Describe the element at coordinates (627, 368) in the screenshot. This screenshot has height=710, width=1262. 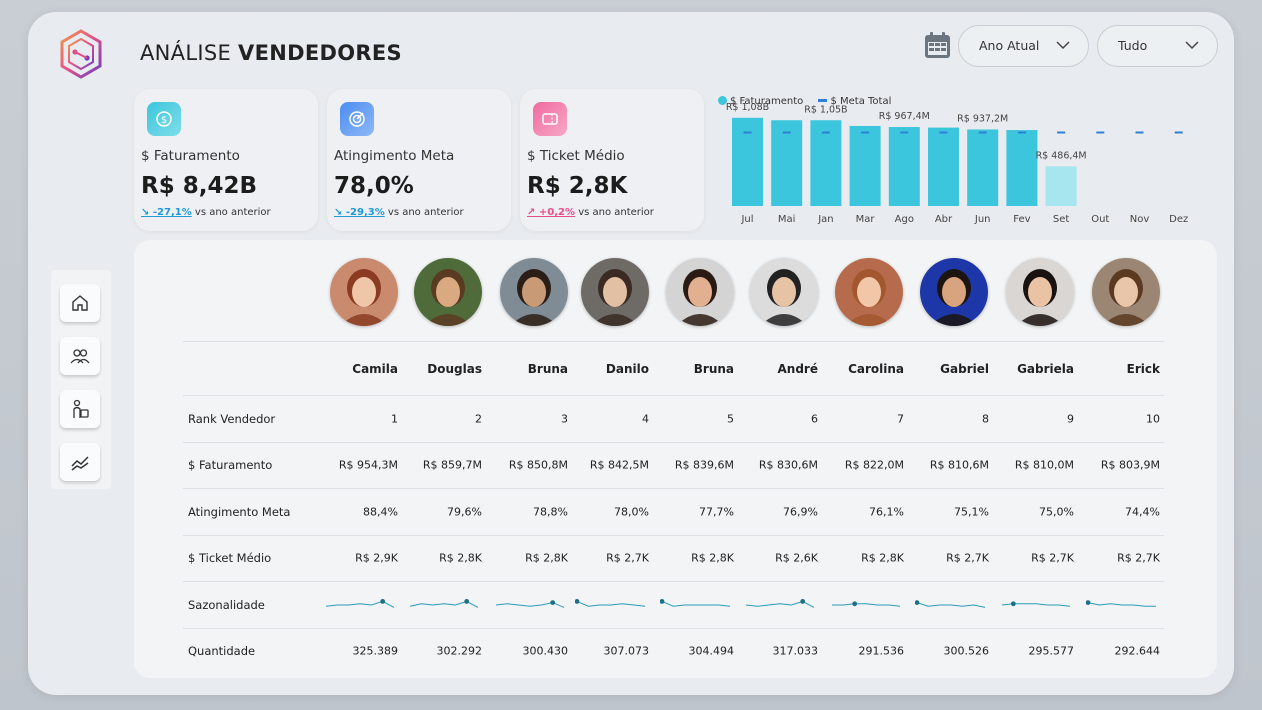
I see `seller-name: Danilo` at that location.